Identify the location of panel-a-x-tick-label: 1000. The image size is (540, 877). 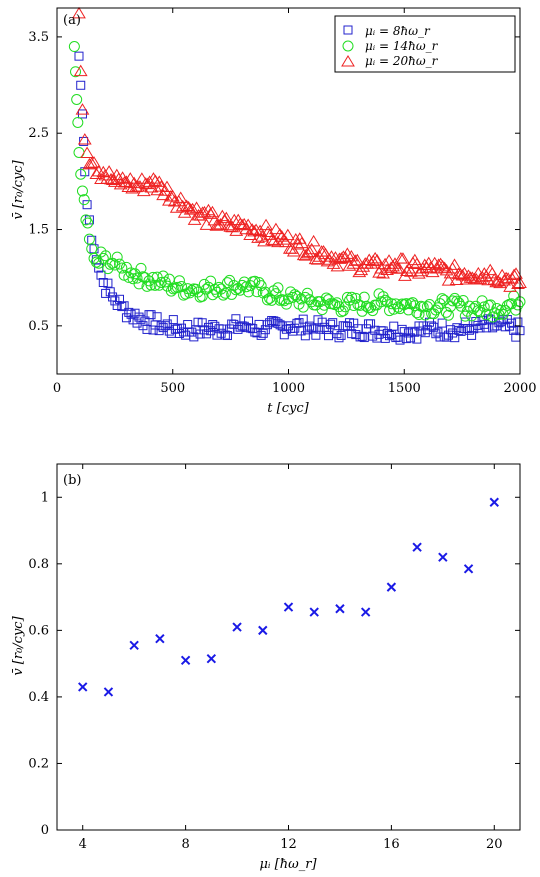
(288, 388).